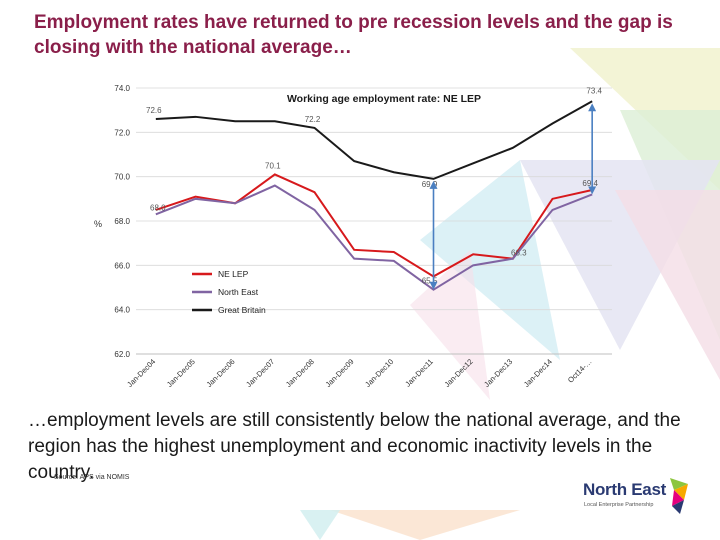 The height and width of the screenshot is (540, 720). Describe the element at coordinates (181, 373) in the screenshot. I see `x-tick-label: Jan-Dec05` at that location.